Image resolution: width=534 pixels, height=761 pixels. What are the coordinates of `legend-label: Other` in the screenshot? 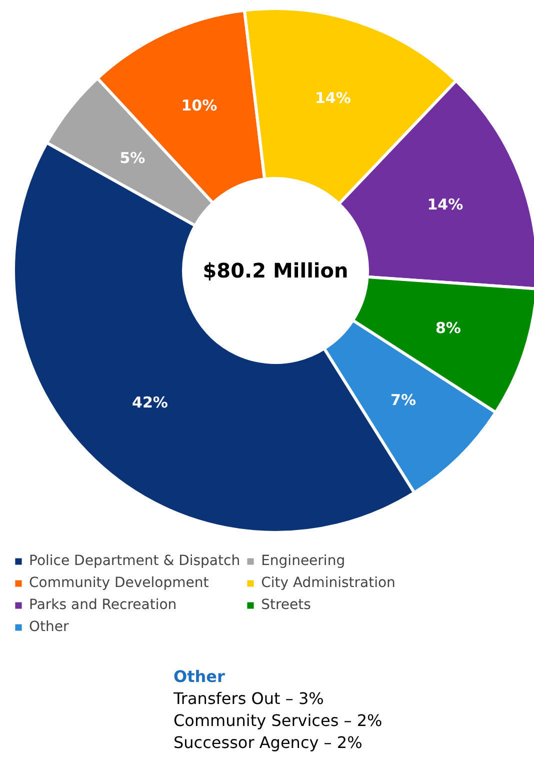 It's located at (49, 627).